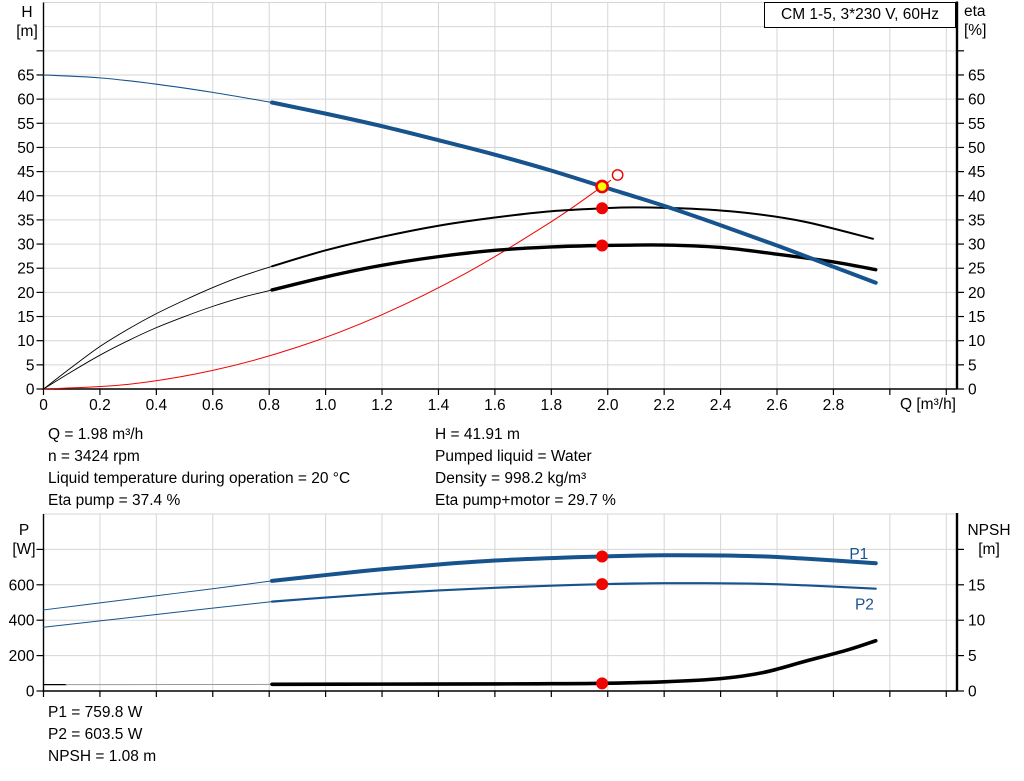 Image resolution: width=1024 pixels, height=781 pixels. What do you see at coordinates (989, 549) in the screenshot?
I see `npsh-axis-unit: [m]` at bounding box center [989, 549].